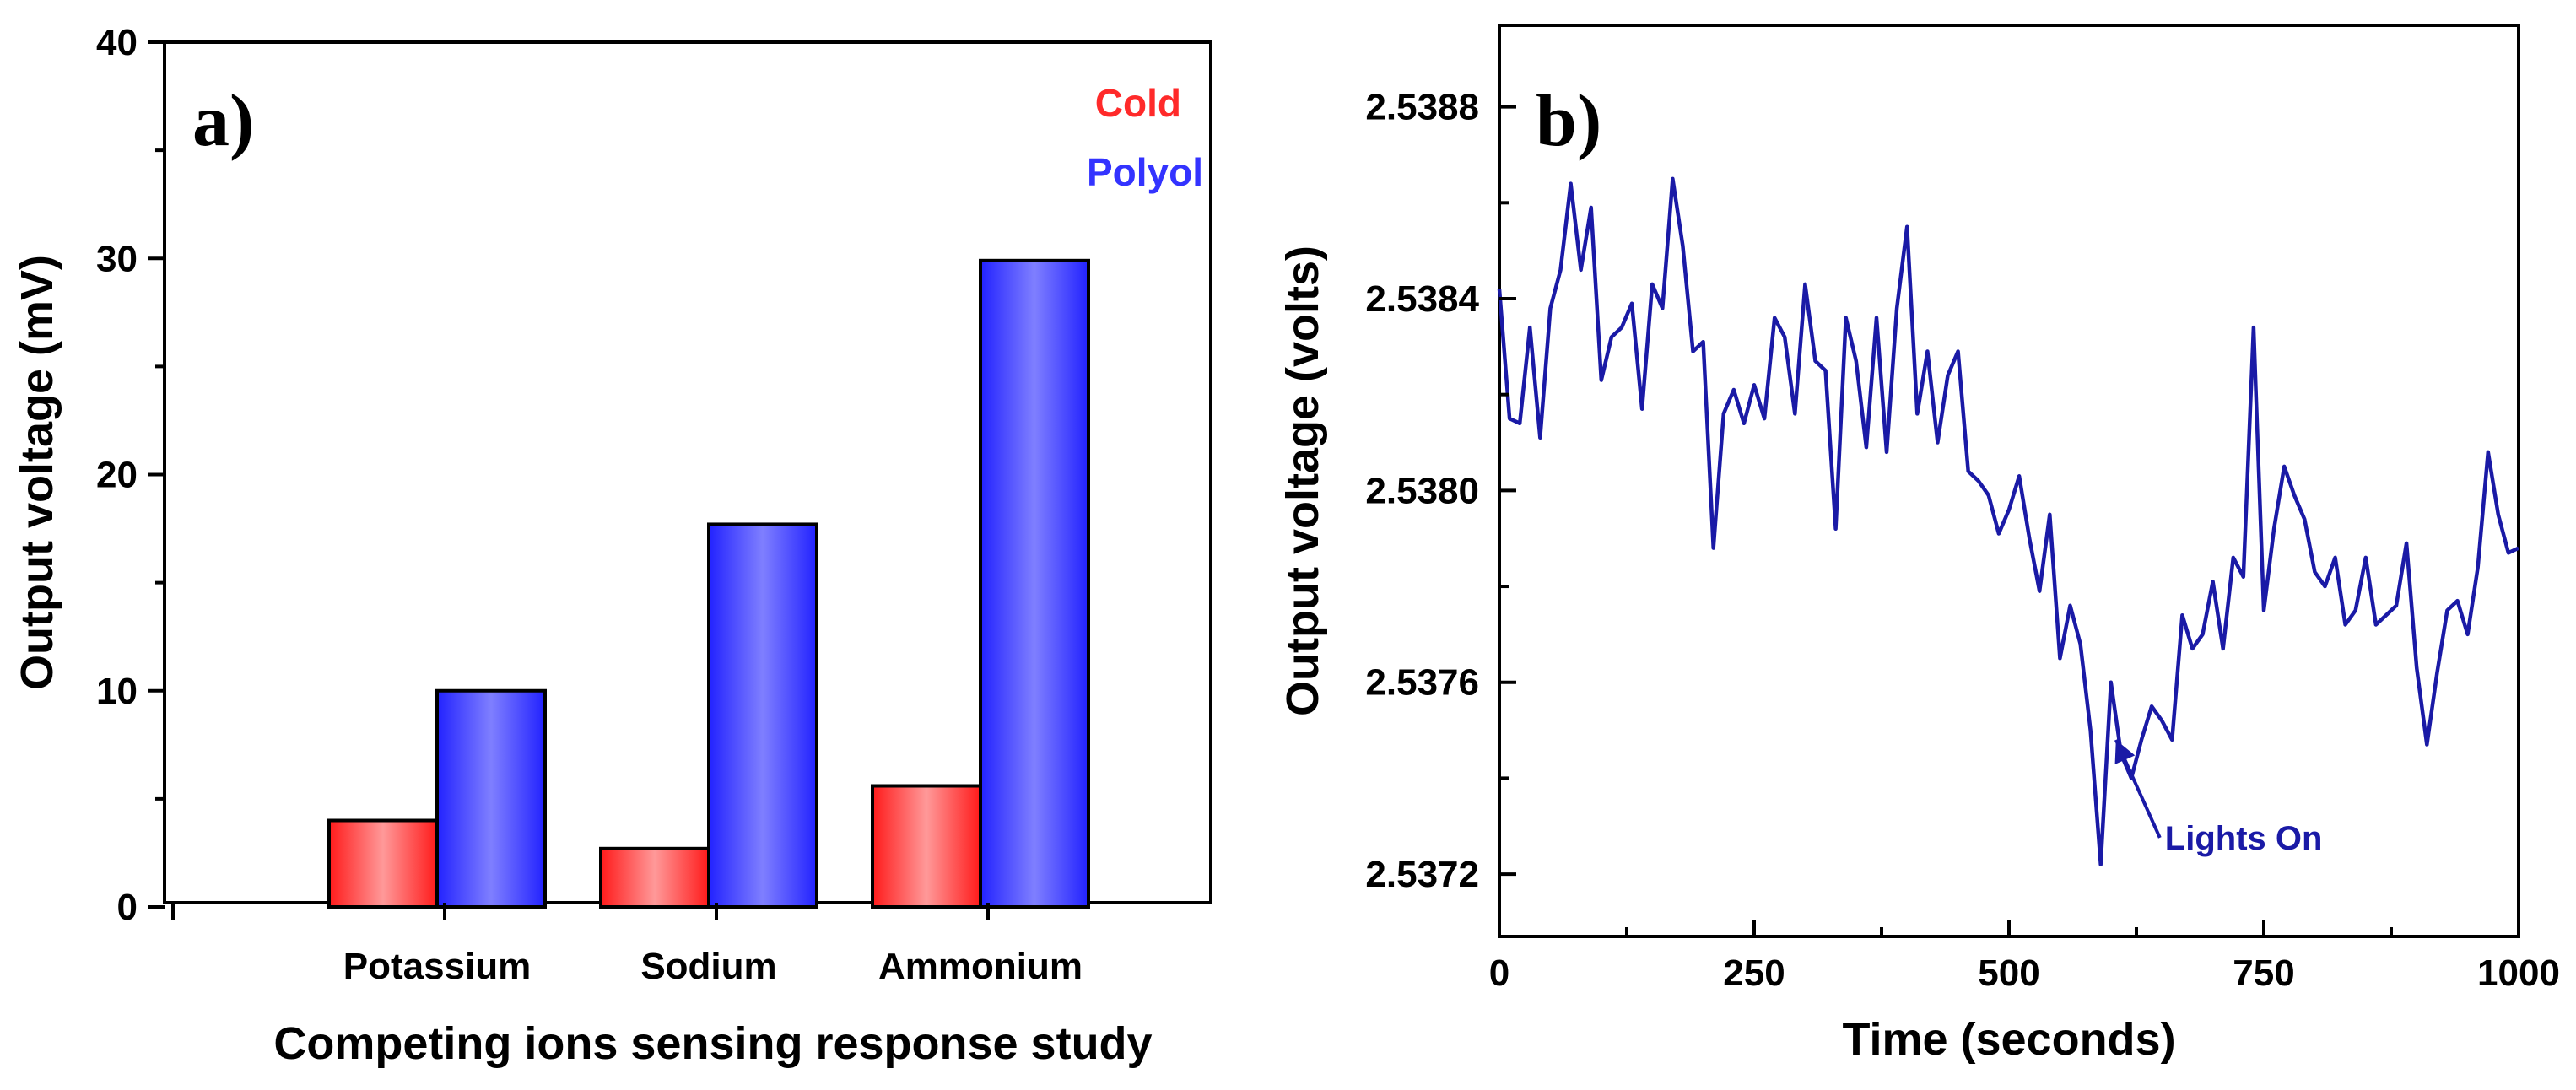  What do you see at coordinates (1034, 583) in the screenshot?
I see `bar-polyol-ammonium` at bounding box center [1034, 583].